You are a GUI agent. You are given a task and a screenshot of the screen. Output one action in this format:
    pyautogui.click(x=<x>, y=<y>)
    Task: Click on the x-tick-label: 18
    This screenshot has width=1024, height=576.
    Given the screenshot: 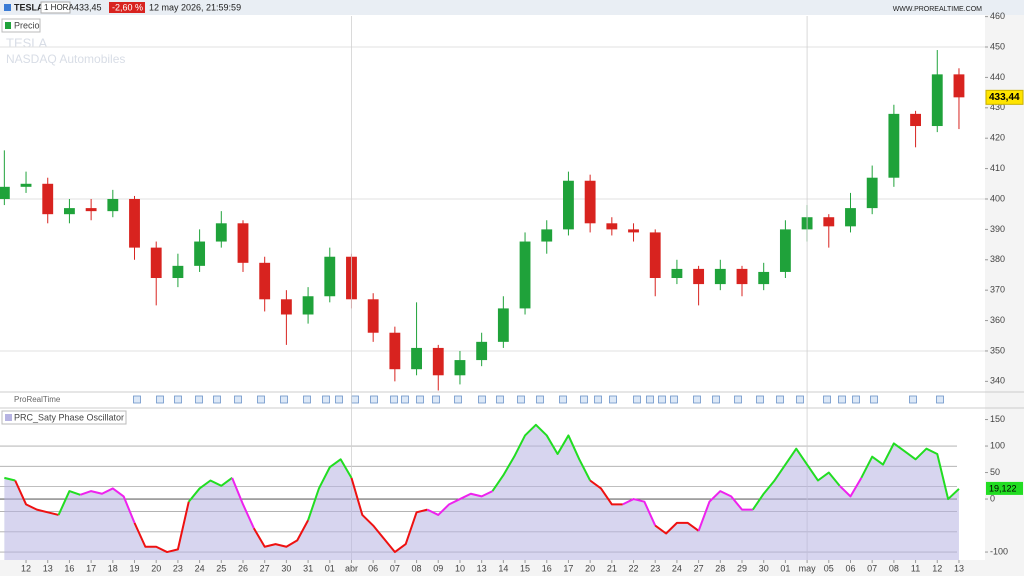 What is the action you would take?
    pyautogui.click(x=113, y=568)
    